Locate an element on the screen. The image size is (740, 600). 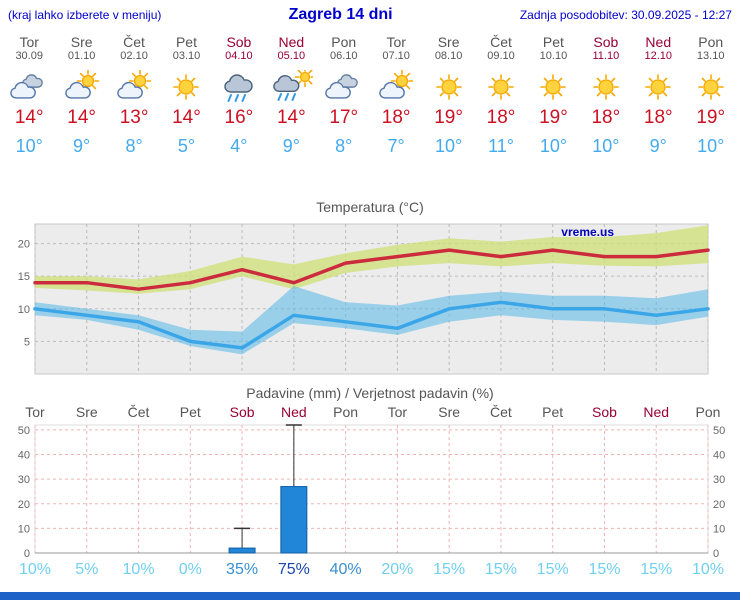
precip-probability: 0% is located at coordinates (190, 570).